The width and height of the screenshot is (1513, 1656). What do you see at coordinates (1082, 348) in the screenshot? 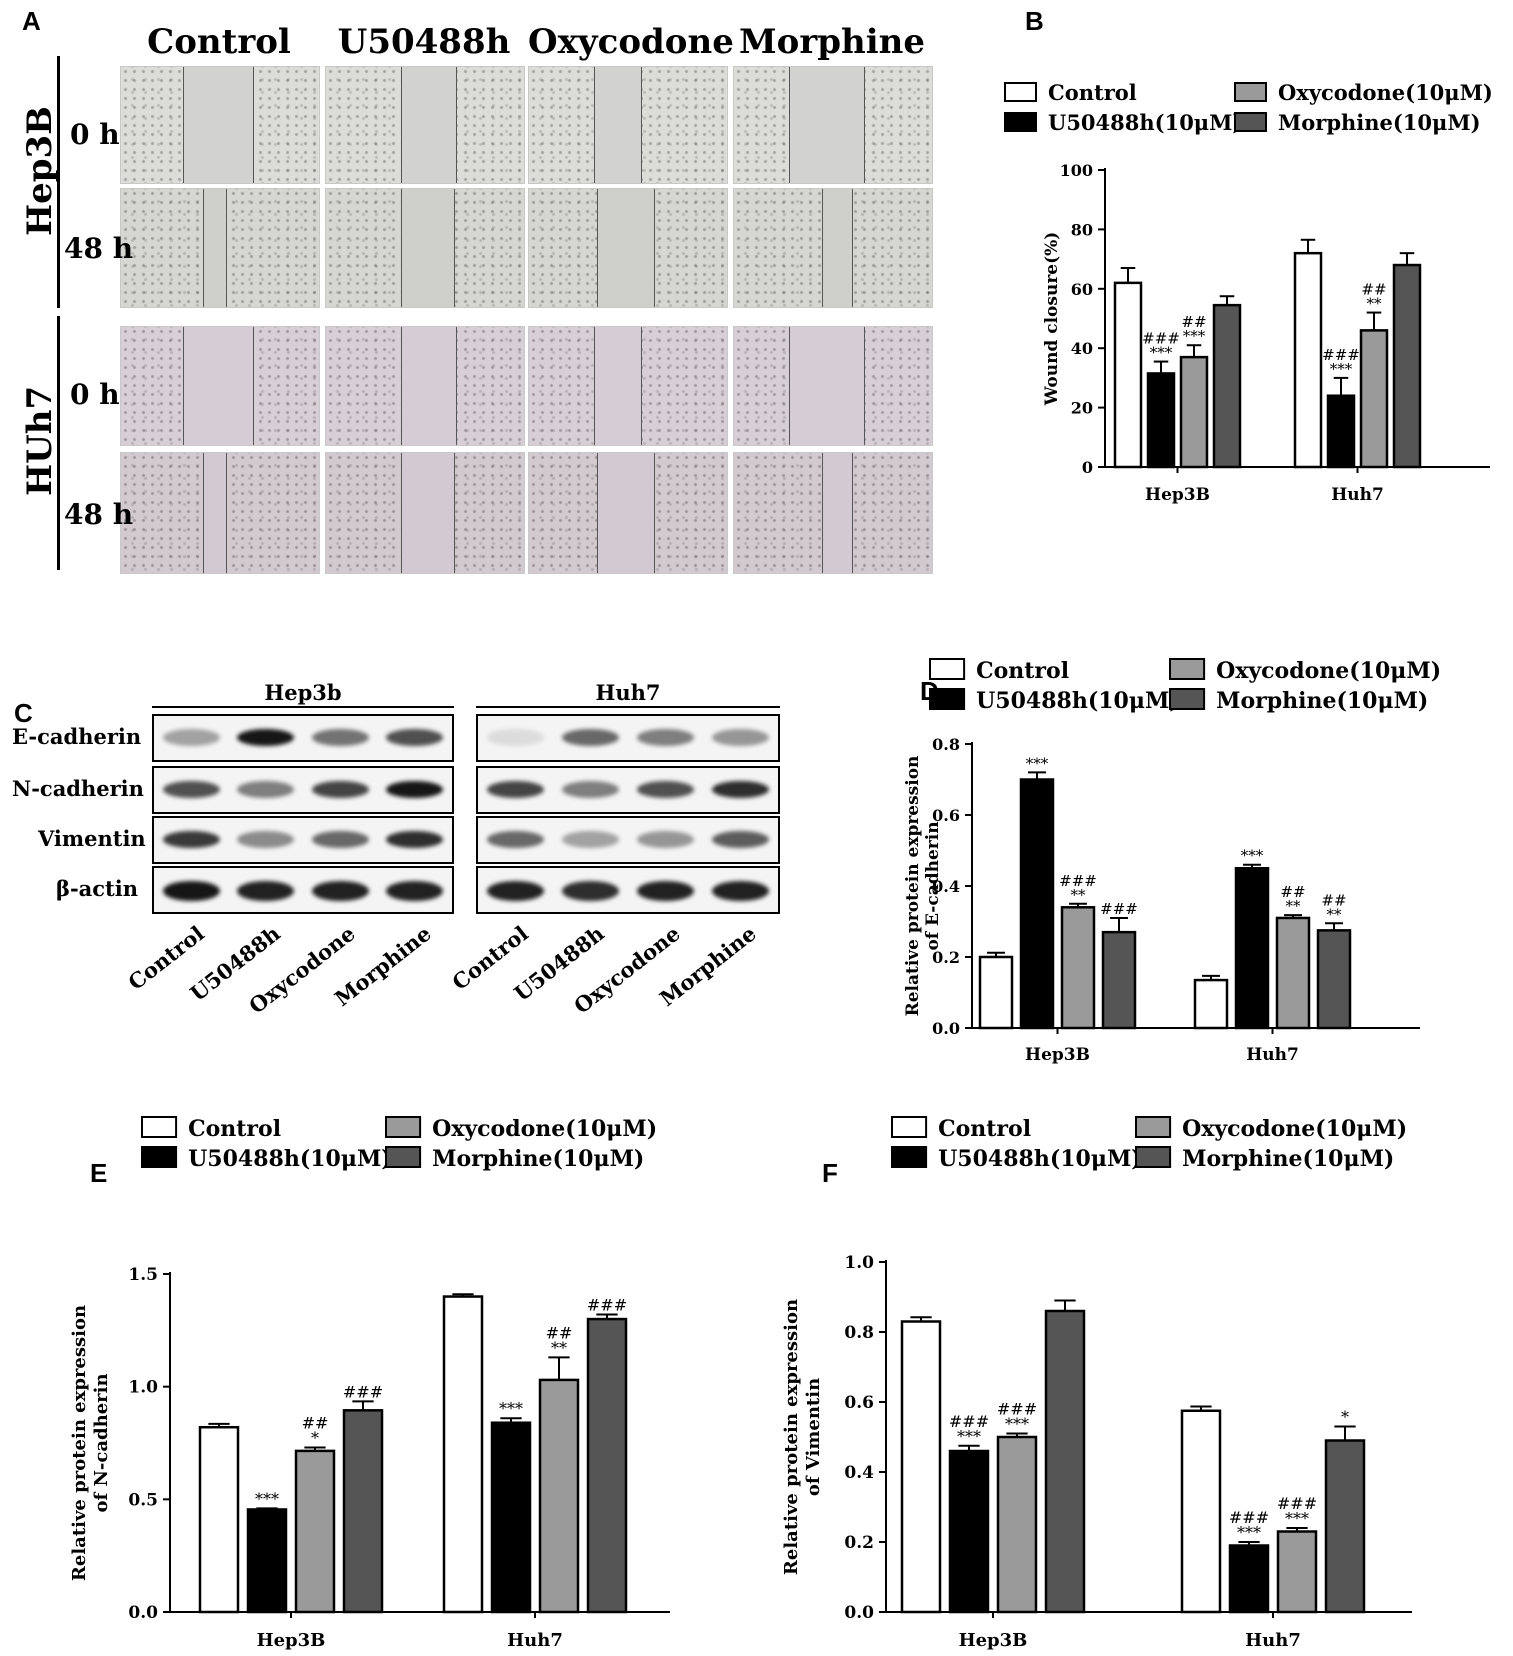
I see `y-tick-label: 40` at bounding box center [1082, 348].